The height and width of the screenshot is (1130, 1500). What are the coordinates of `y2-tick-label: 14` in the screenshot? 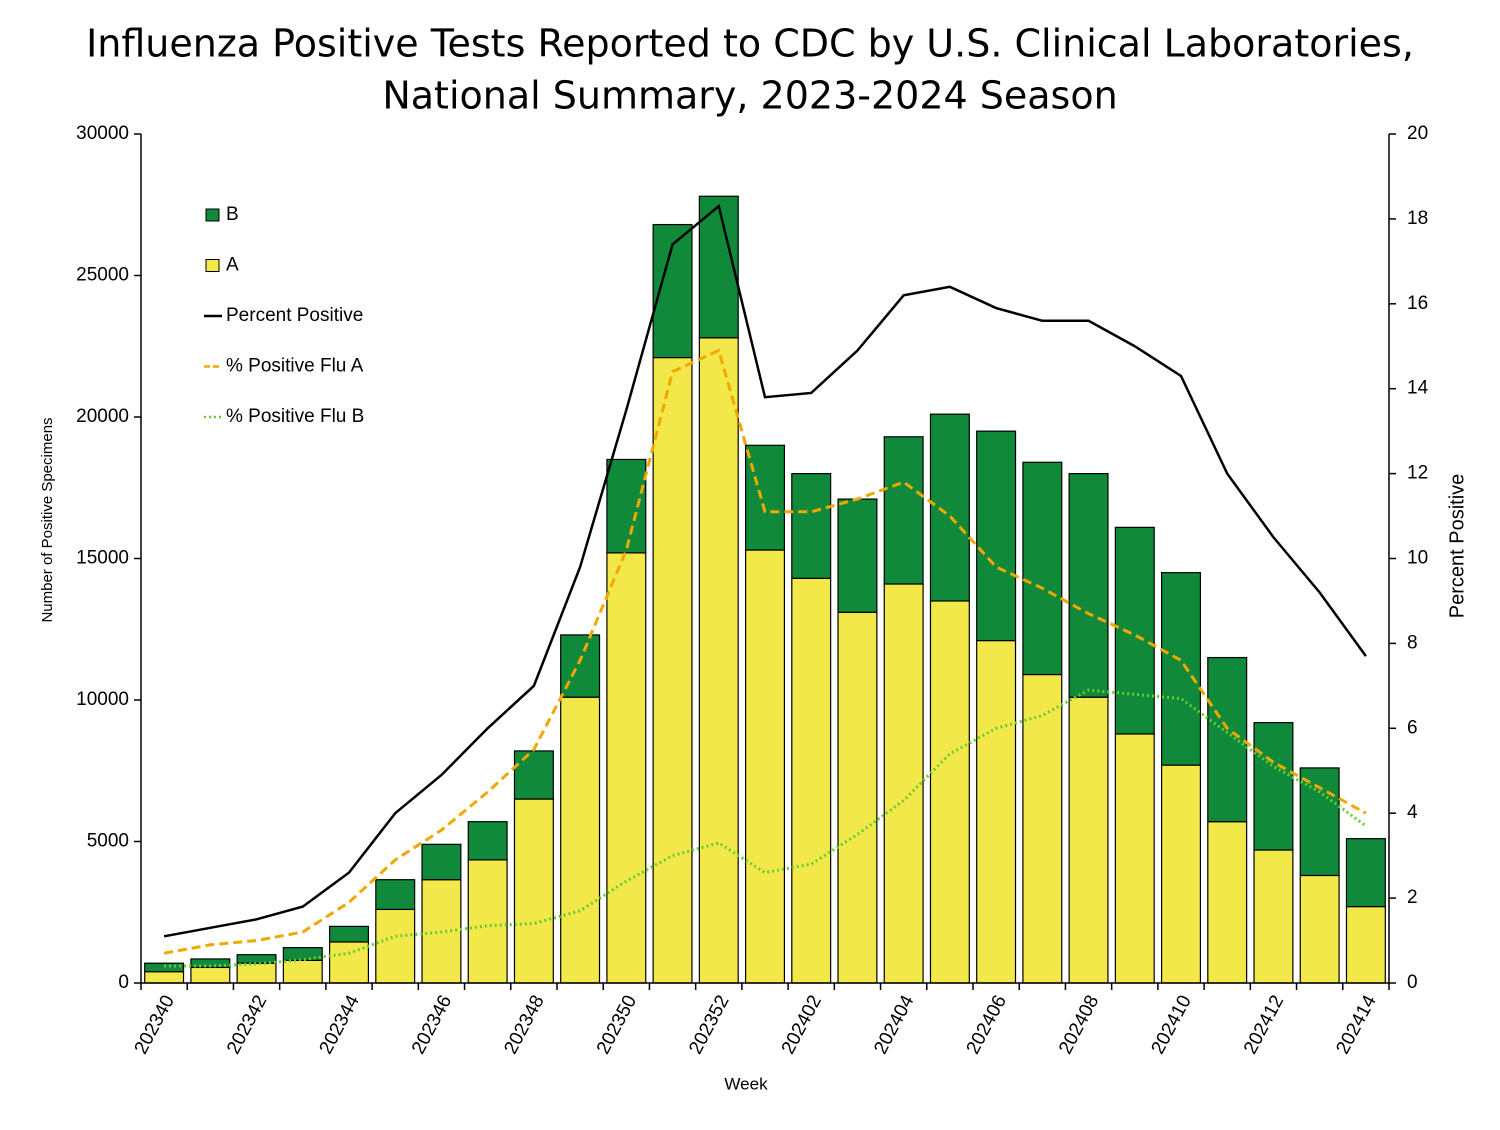 It's located at (1418, 388).